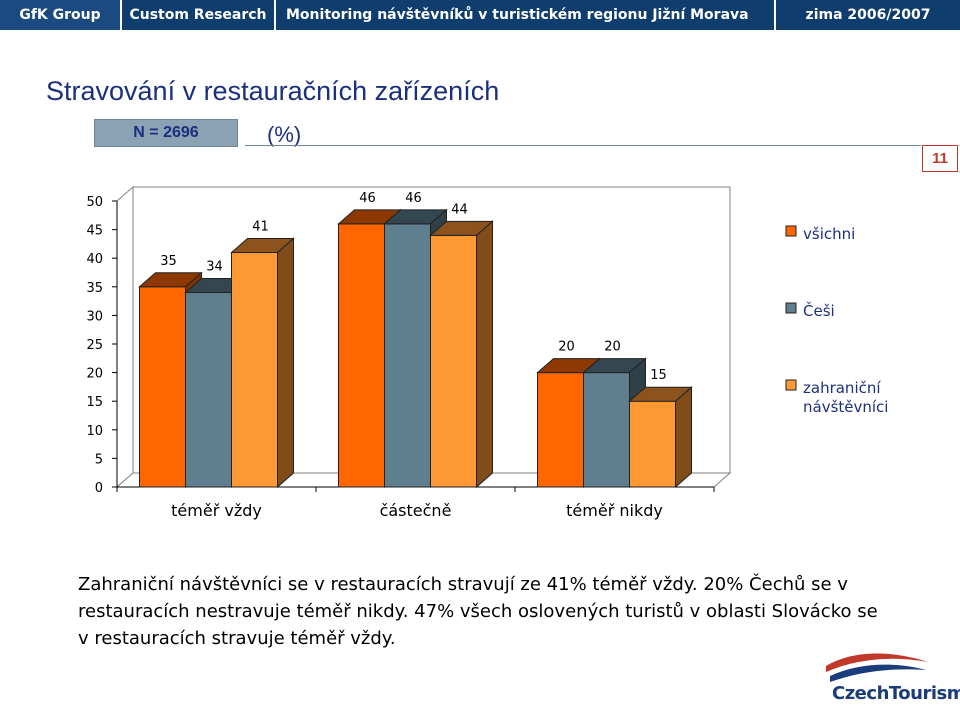 This screenshot has width=960, height=705. Describe the element at coordinates (273, 91) in the screenshot. I see `slide-title: Stravování v restauračních zařízeních` at that location.